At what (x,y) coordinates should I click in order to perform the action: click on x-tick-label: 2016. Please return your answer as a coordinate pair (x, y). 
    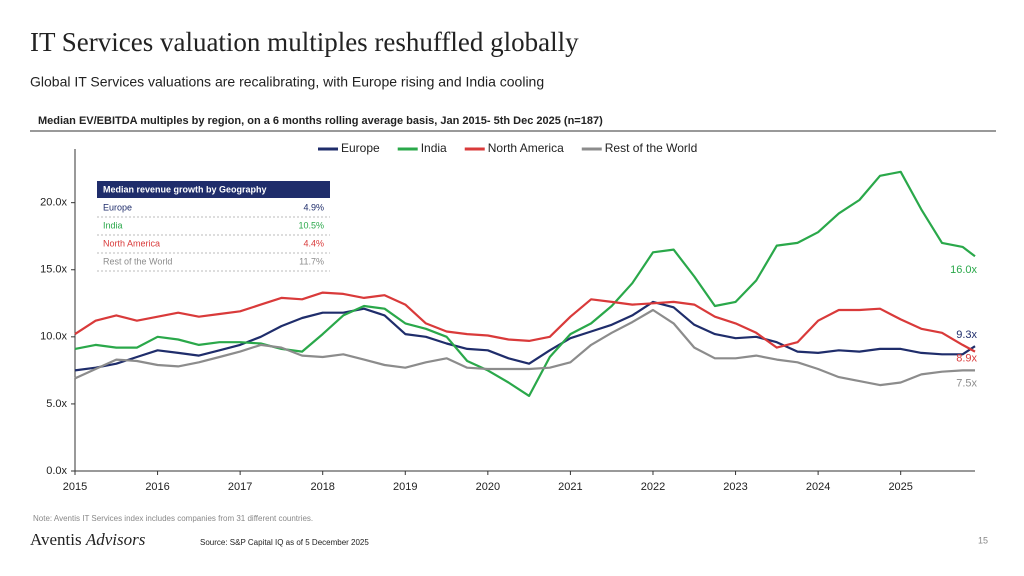
    Looking at the image, I should click on (157, 487).